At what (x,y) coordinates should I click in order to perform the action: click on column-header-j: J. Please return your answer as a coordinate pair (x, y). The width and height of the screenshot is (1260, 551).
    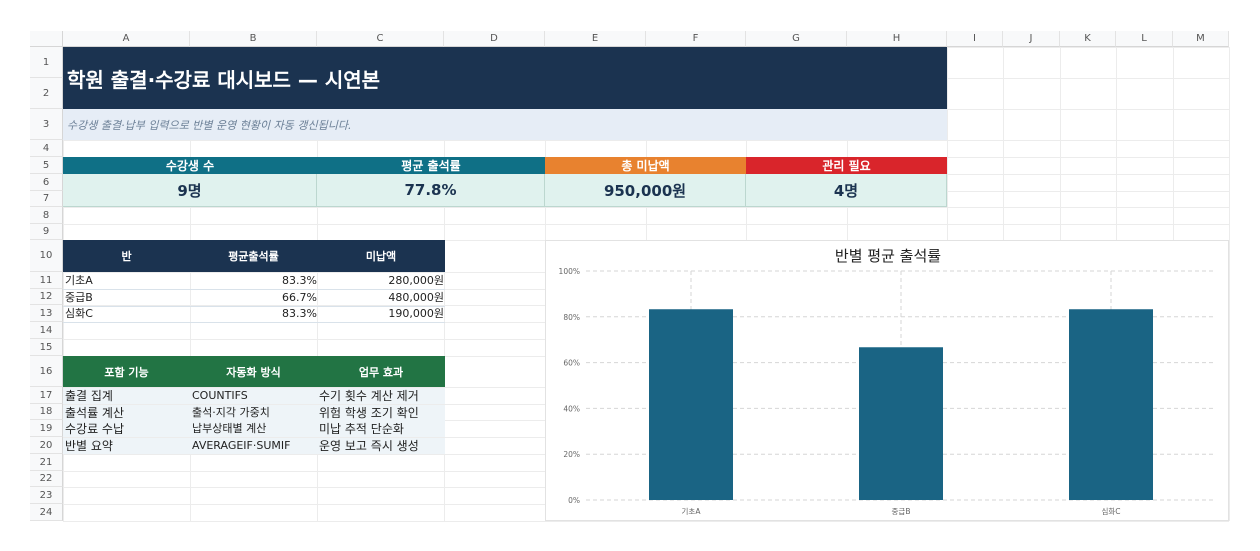
    Looking at the image, I should click on (1031, 39).